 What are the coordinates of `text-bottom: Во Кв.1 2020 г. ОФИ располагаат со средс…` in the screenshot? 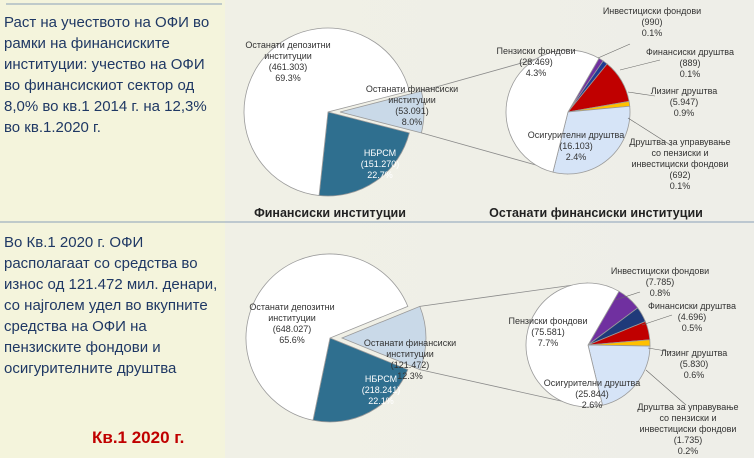 It's located at (111, 305).